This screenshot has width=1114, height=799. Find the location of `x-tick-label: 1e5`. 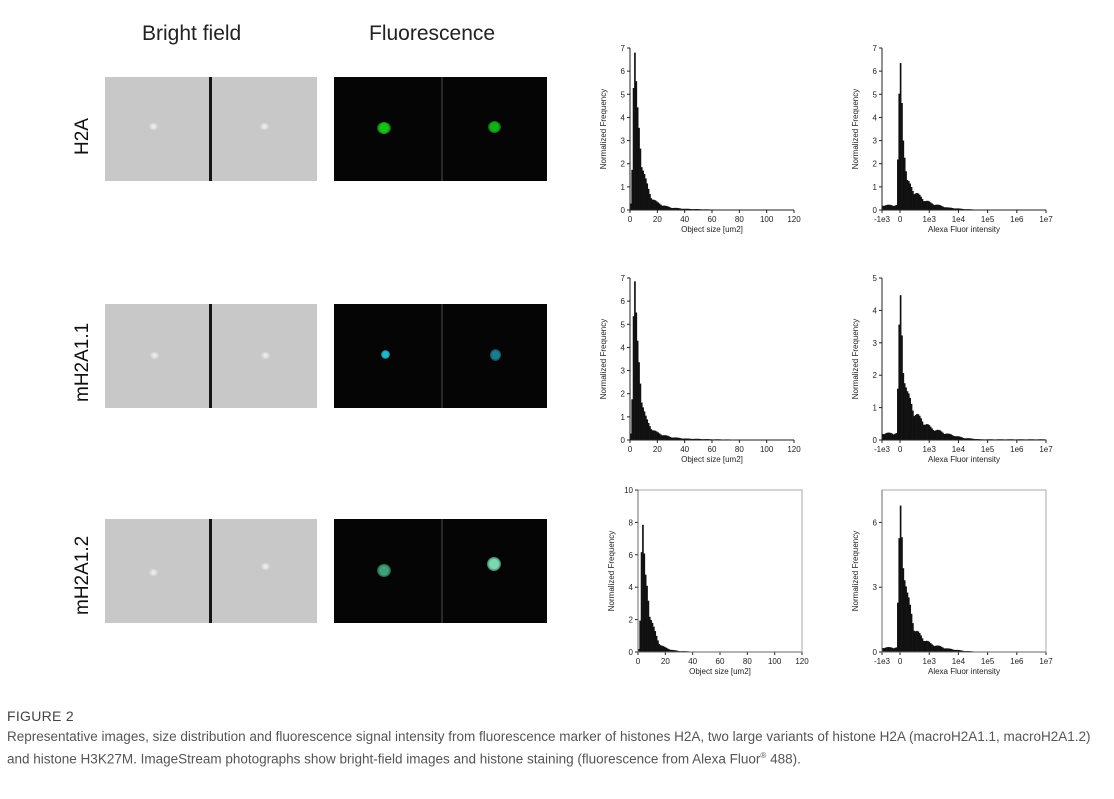

x-tick-label: 1e5 is located at coordinates (988, 449).